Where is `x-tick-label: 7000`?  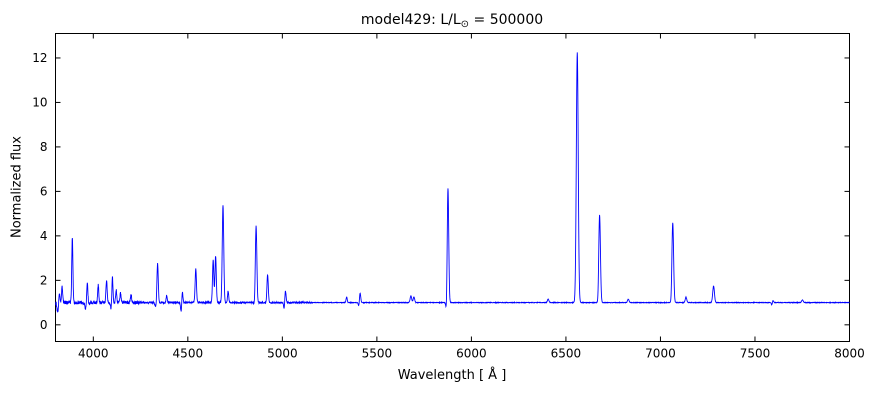
x-tick-label: 7000 is located at coordinates (660, 354).